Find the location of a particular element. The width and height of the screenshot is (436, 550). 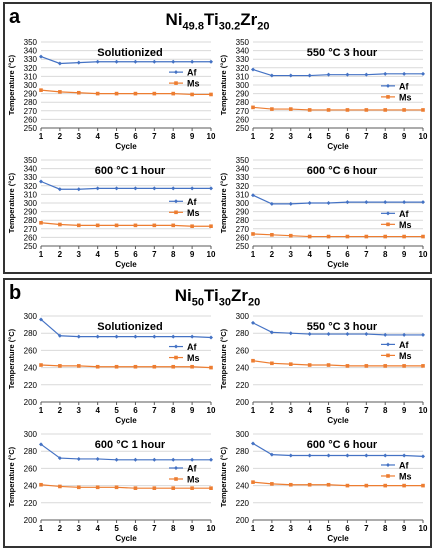

x-axis-label: Cycle is located at coordinates (338, 146).